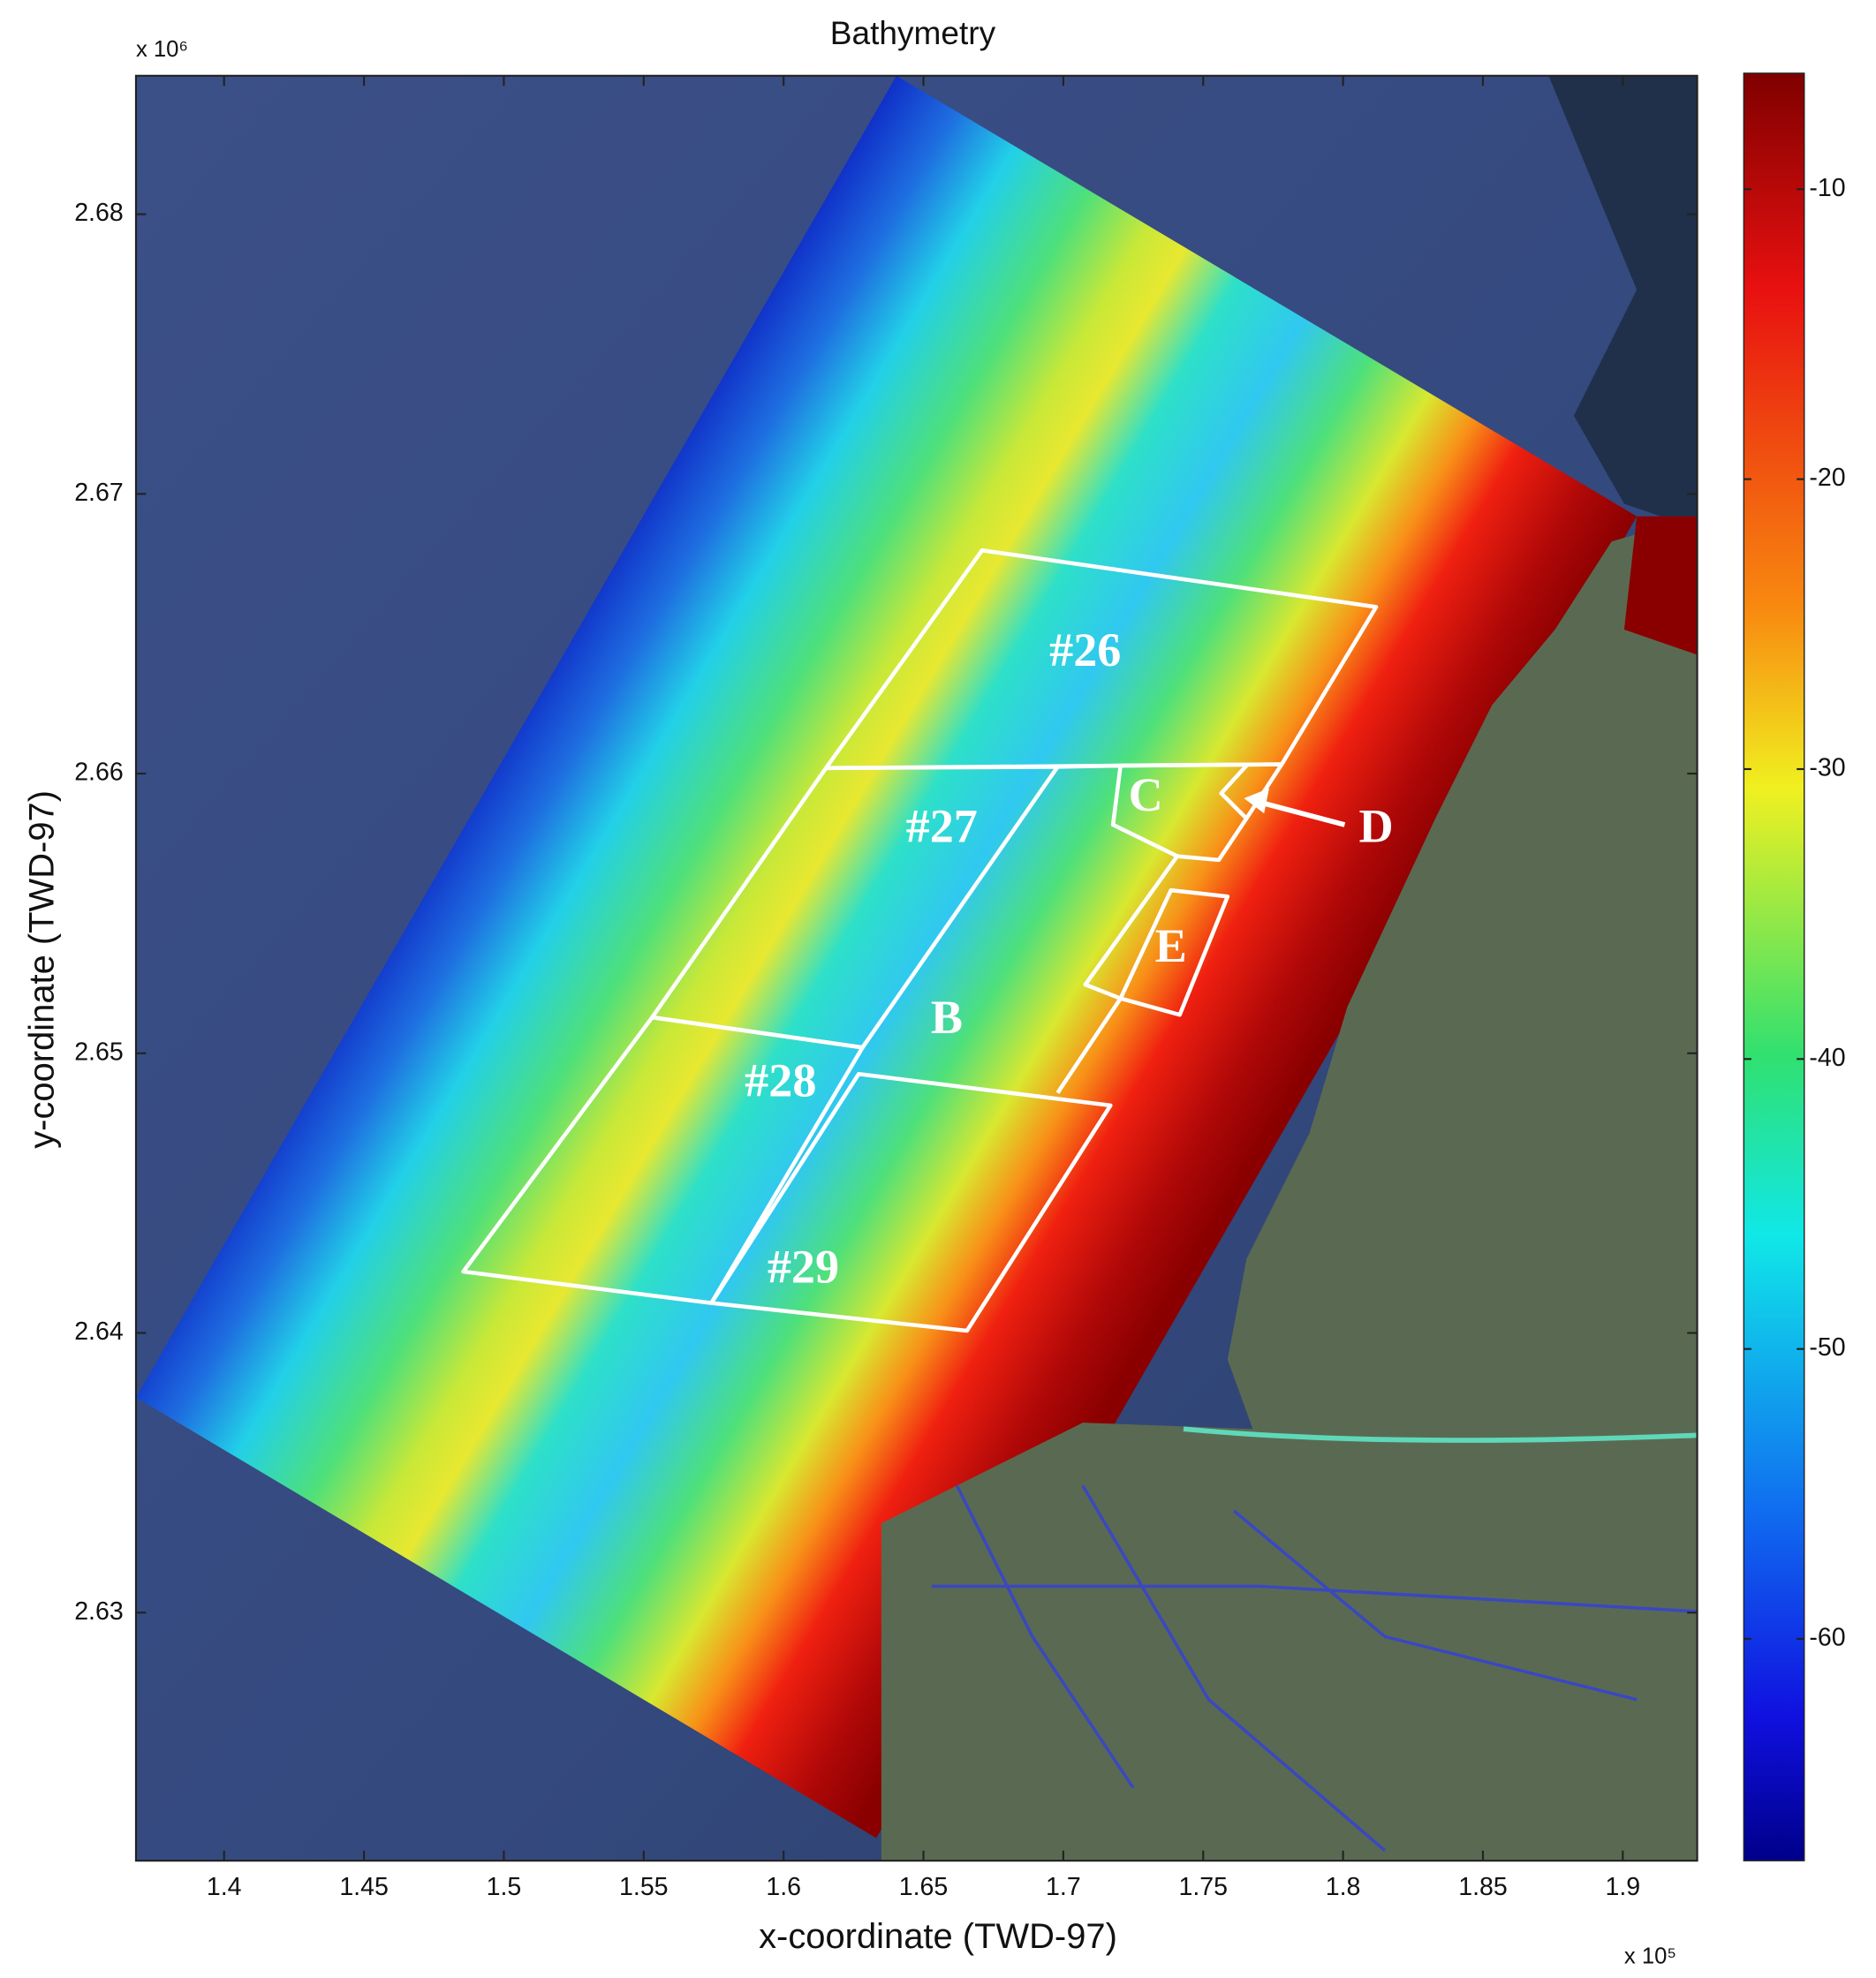  Describe the element at coordinates (1302, 813) in the screenshot. I see `arrow` at that location.